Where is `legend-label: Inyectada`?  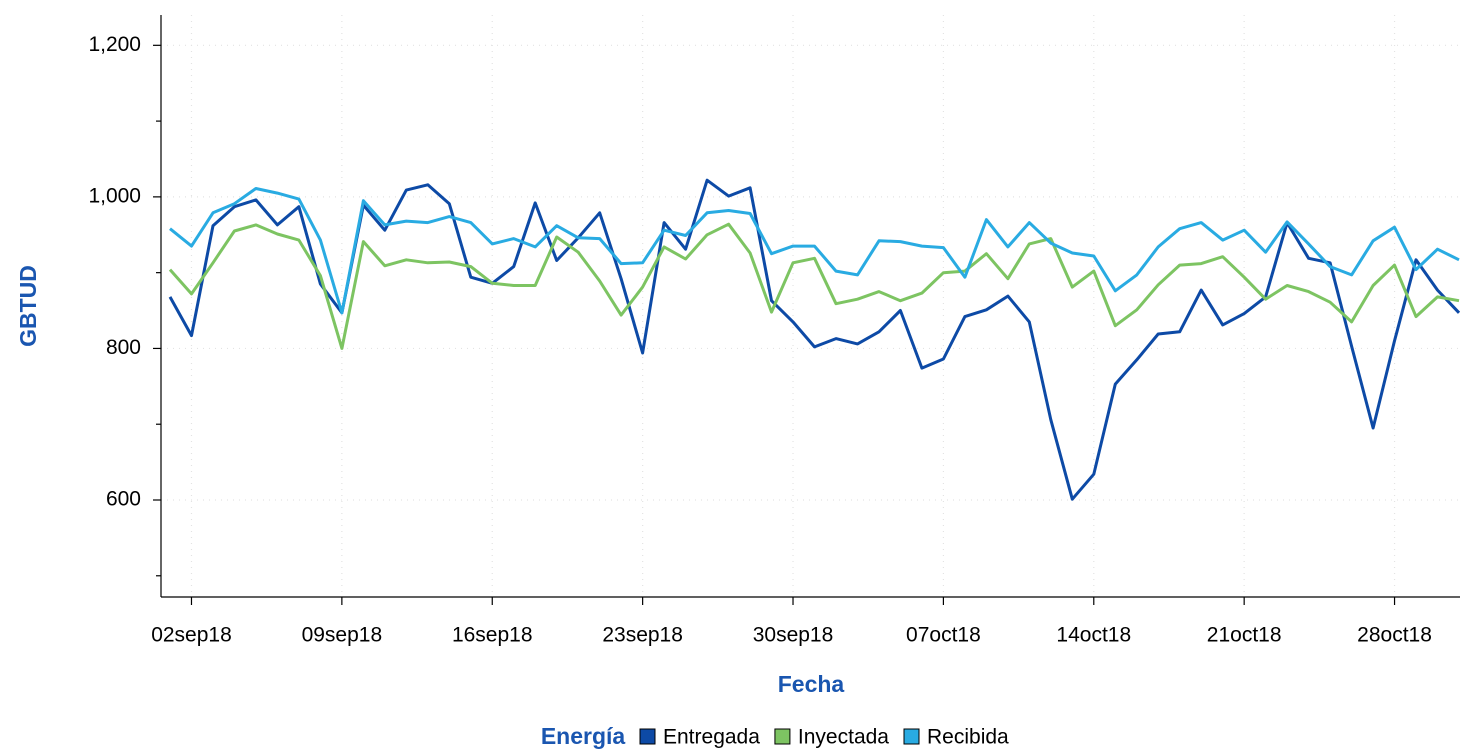
legend-label: Inyectada is located at coordinates (843, 737).